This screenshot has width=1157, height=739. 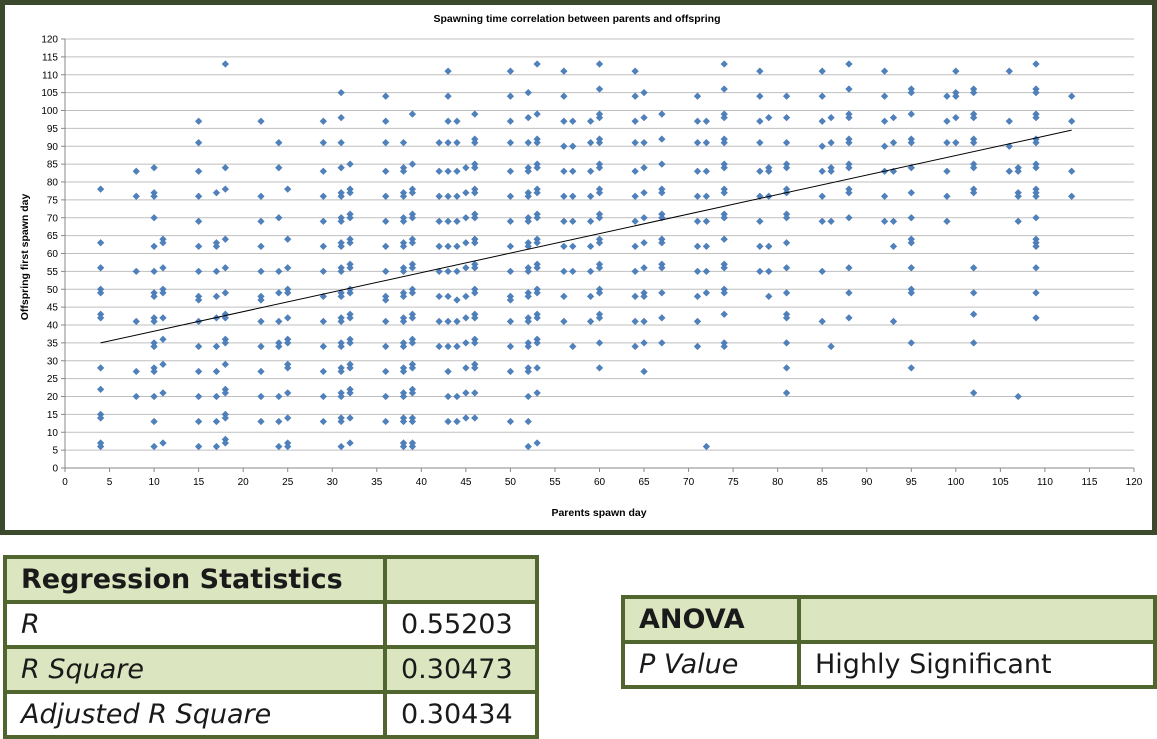 What do you see at coordinates (711, 664) in the screenshot?
I see `anova-label-p-value: P Value` at bounding box center [711, 664].